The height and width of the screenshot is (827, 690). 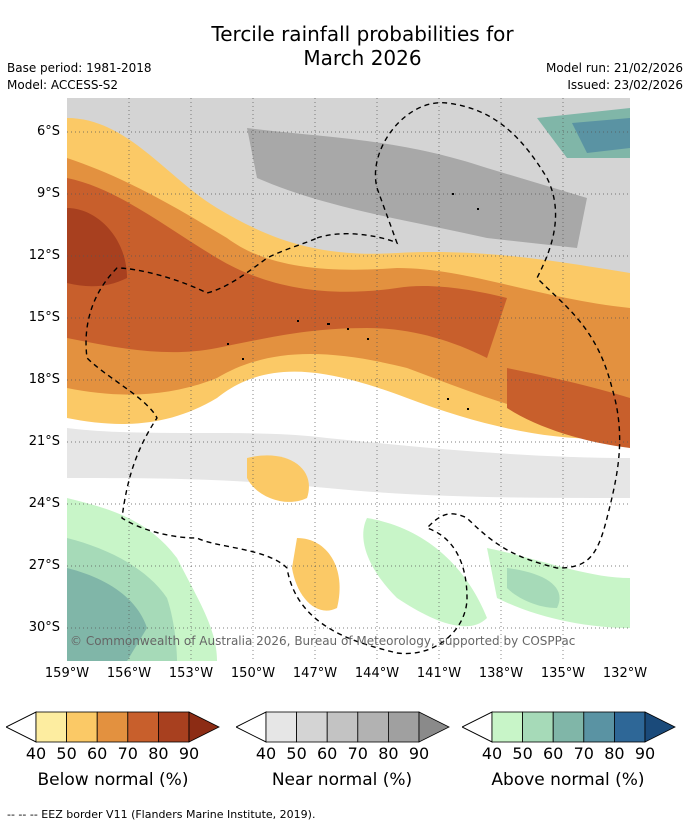 I want to click on lat-label-18s: 18°S, so click(x=44, y=379).